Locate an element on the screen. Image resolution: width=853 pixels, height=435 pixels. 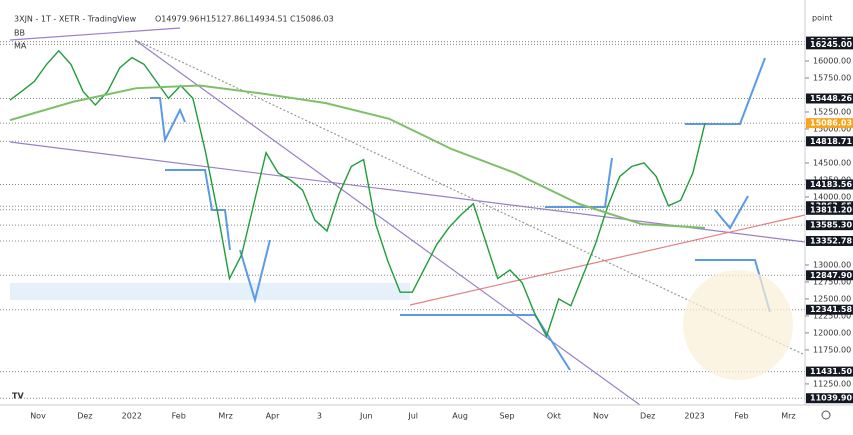
y-tick-label: 16000.00 is located at coordinates (832, 60).